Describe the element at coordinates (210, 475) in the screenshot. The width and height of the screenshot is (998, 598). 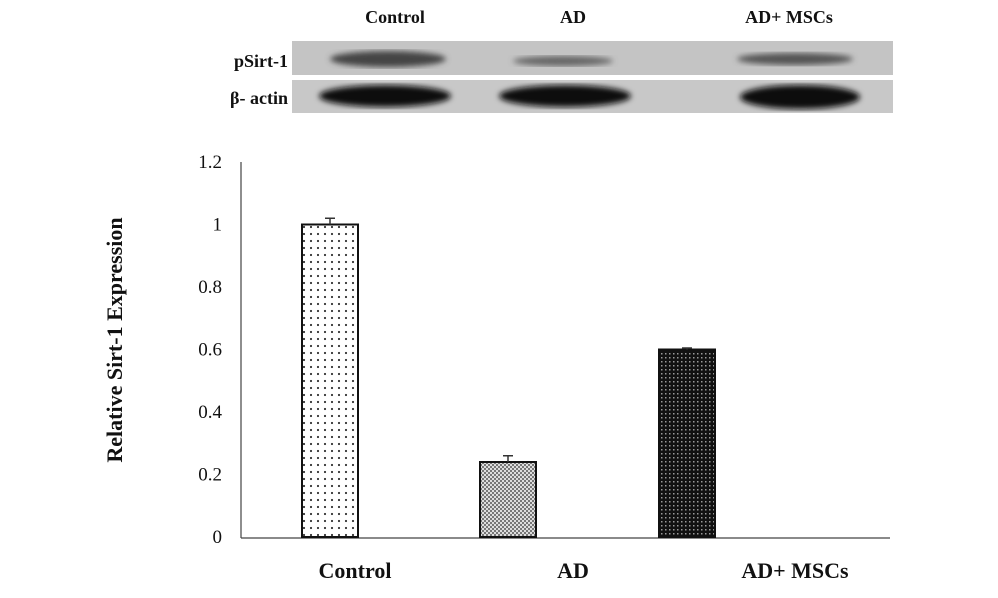
I see `y-tick-label: 0.2` at that location.